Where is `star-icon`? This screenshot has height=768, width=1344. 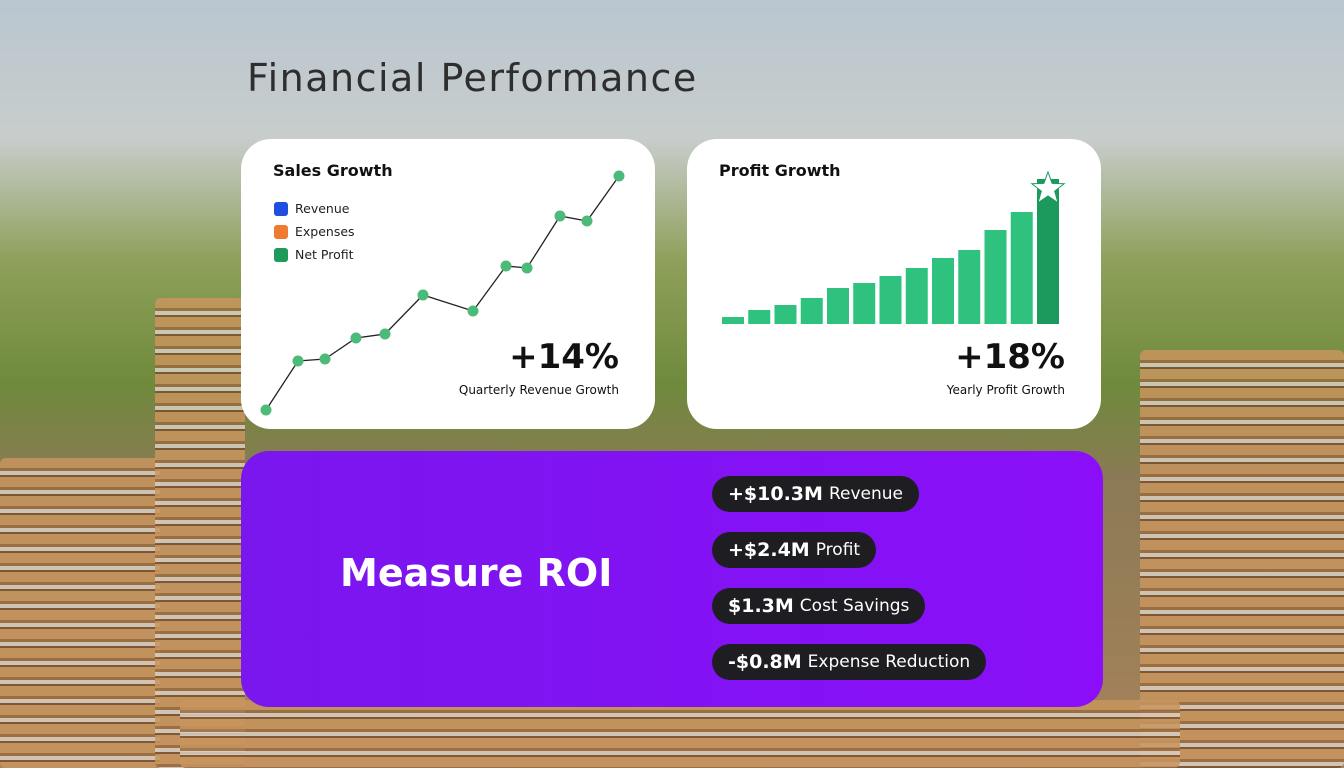
star-icon is located at coordinates (1048, 187).